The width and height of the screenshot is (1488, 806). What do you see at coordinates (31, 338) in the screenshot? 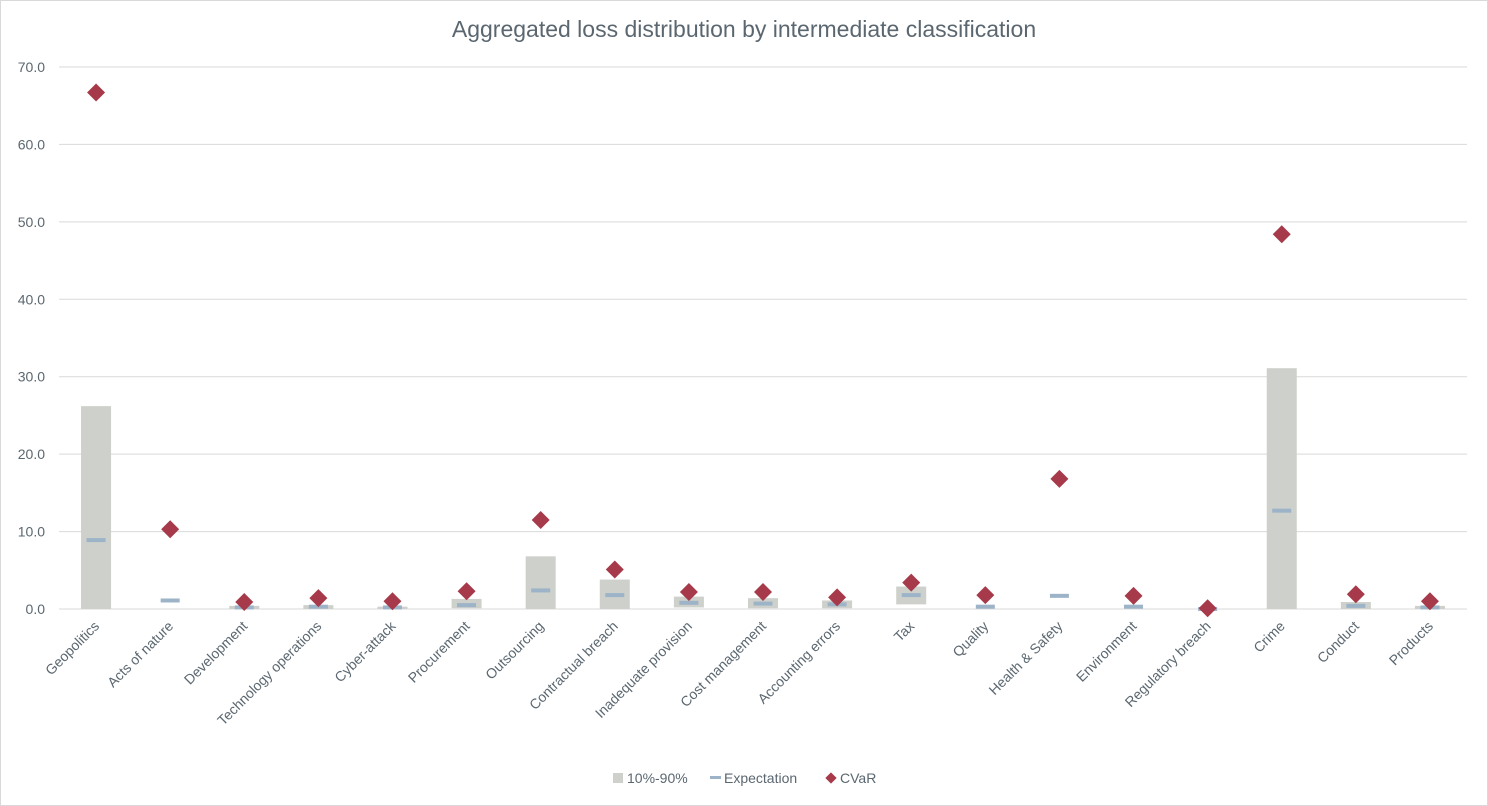
I see `y-axis-ticks: 0.0 10.0 20.0 30.0 40.0 50.0 60.0 70.0` at bounding box center [31, 338].